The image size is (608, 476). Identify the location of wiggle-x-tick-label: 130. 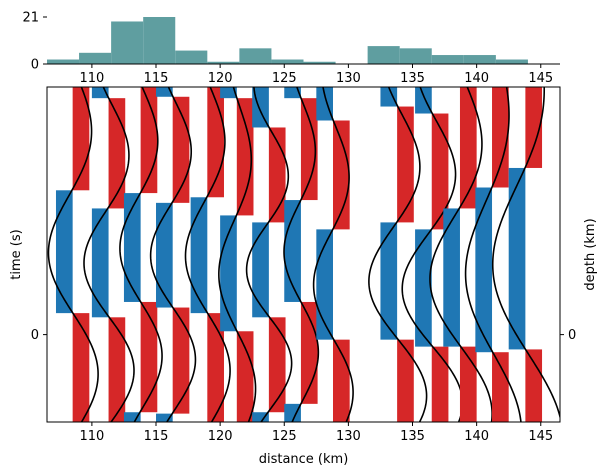
(348, 436).